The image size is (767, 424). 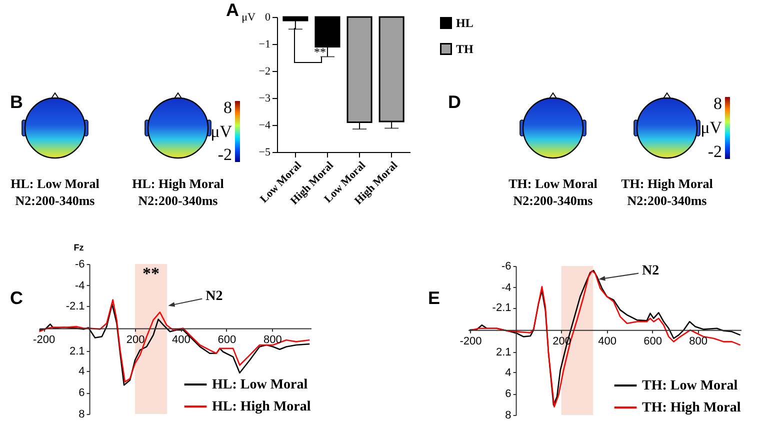 I want to click on text: TH: Low Moral, so click(x=553, y=184).